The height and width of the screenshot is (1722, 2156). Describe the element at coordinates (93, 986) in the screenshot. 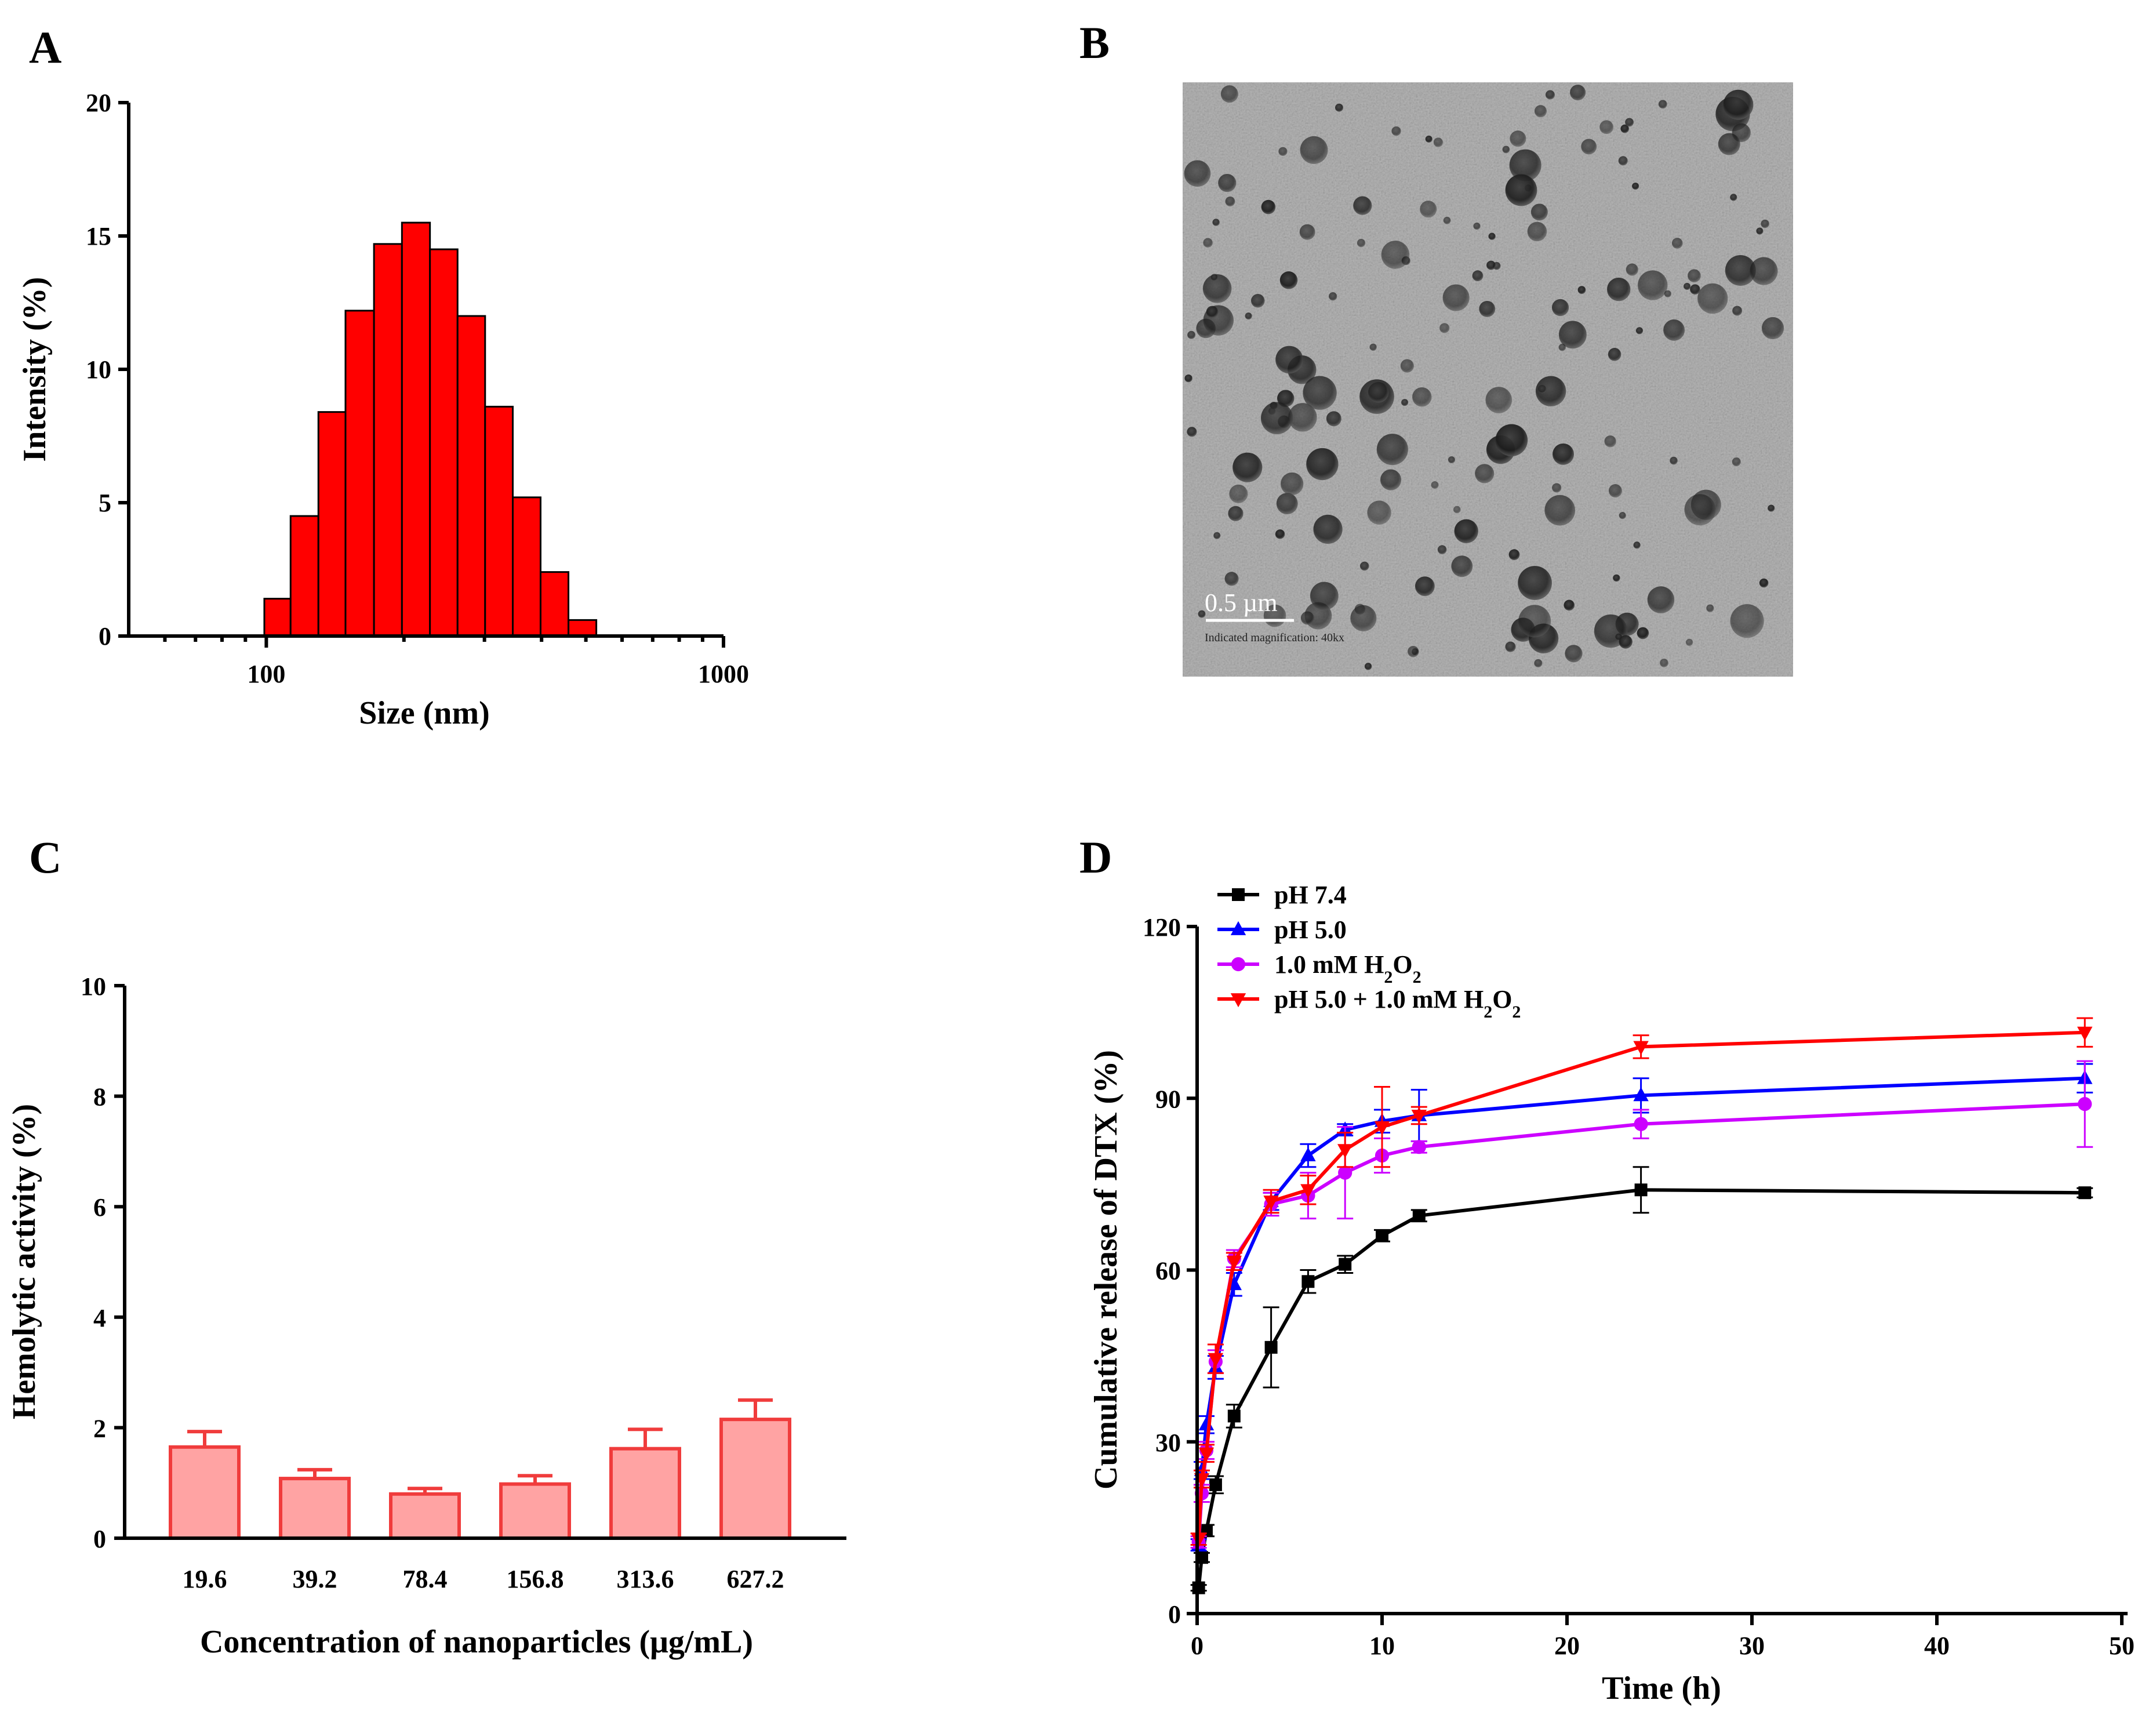

I see `y-tick-label: 10` at that location.